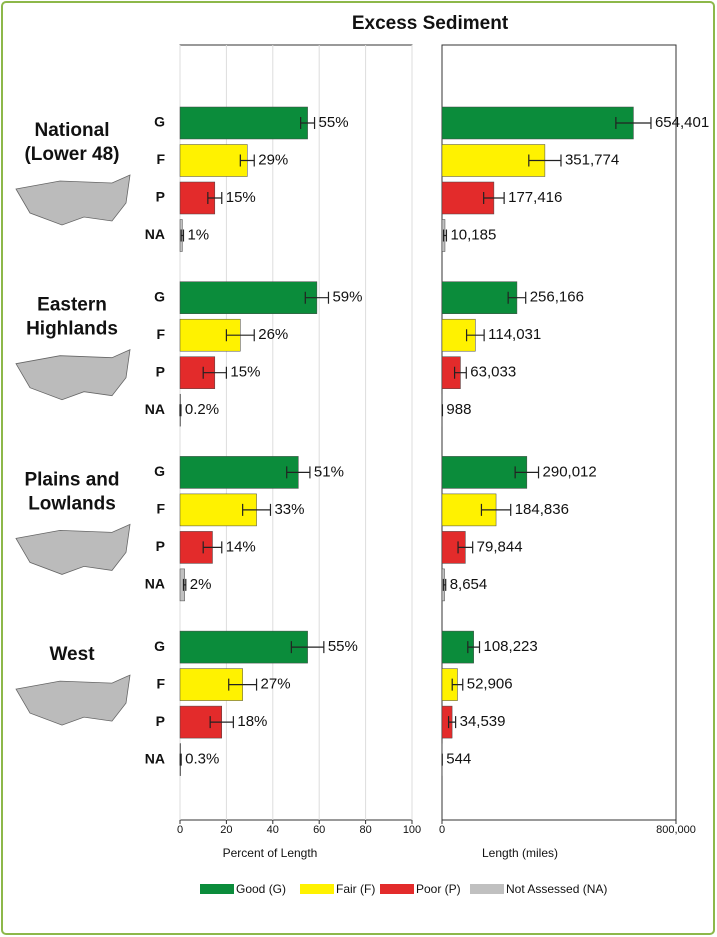 The height and width of the screenshot is (937, 717). I want to click on region-name: Highlands, so click(72, 329).